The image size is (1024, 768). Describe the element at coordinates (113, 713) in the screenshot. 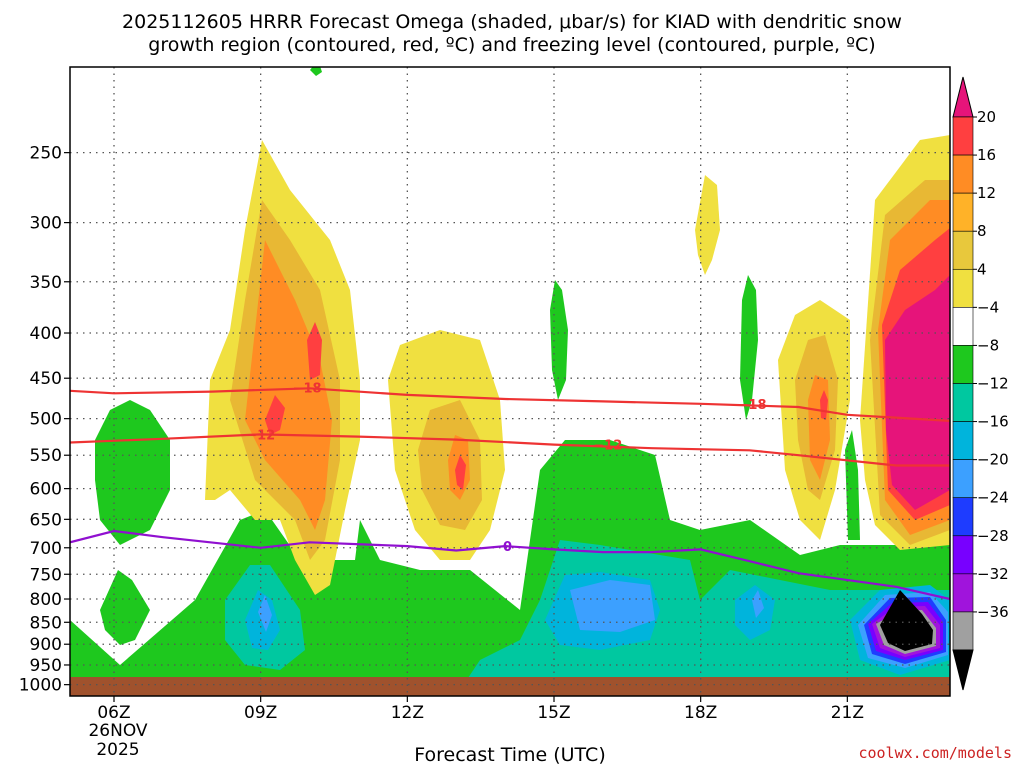

I see `x-tick-label-06Z: 06Z` at that location.